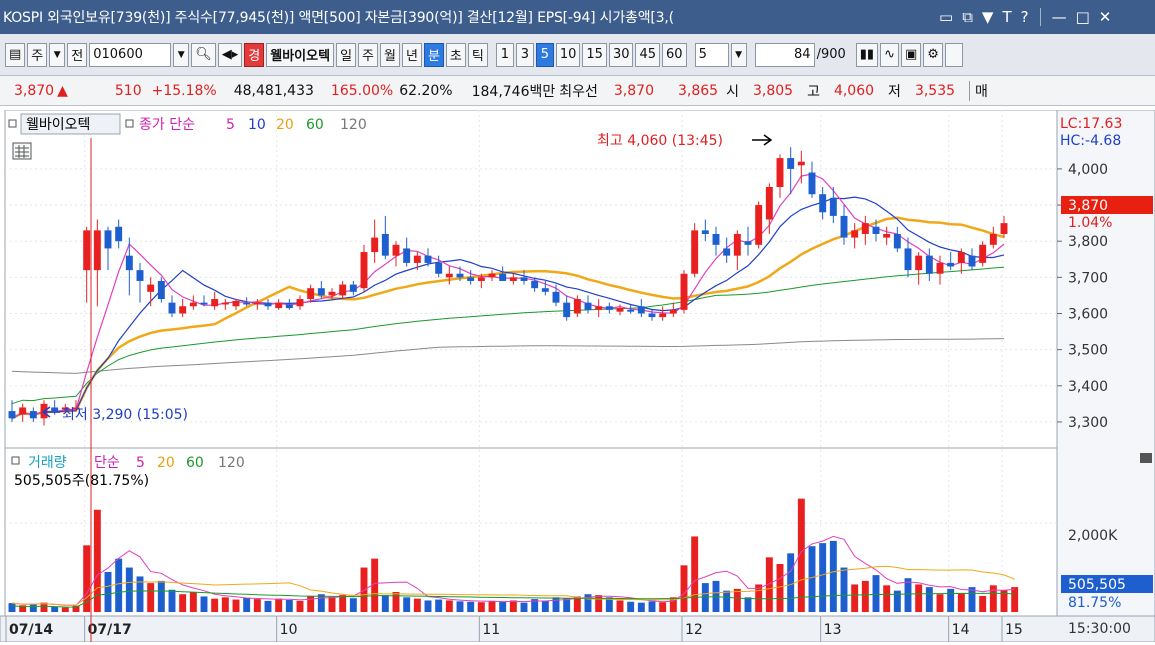  Describe the element at coordinates (544, 54) in the screenshot. I see `interval-tab: 5` at that location.